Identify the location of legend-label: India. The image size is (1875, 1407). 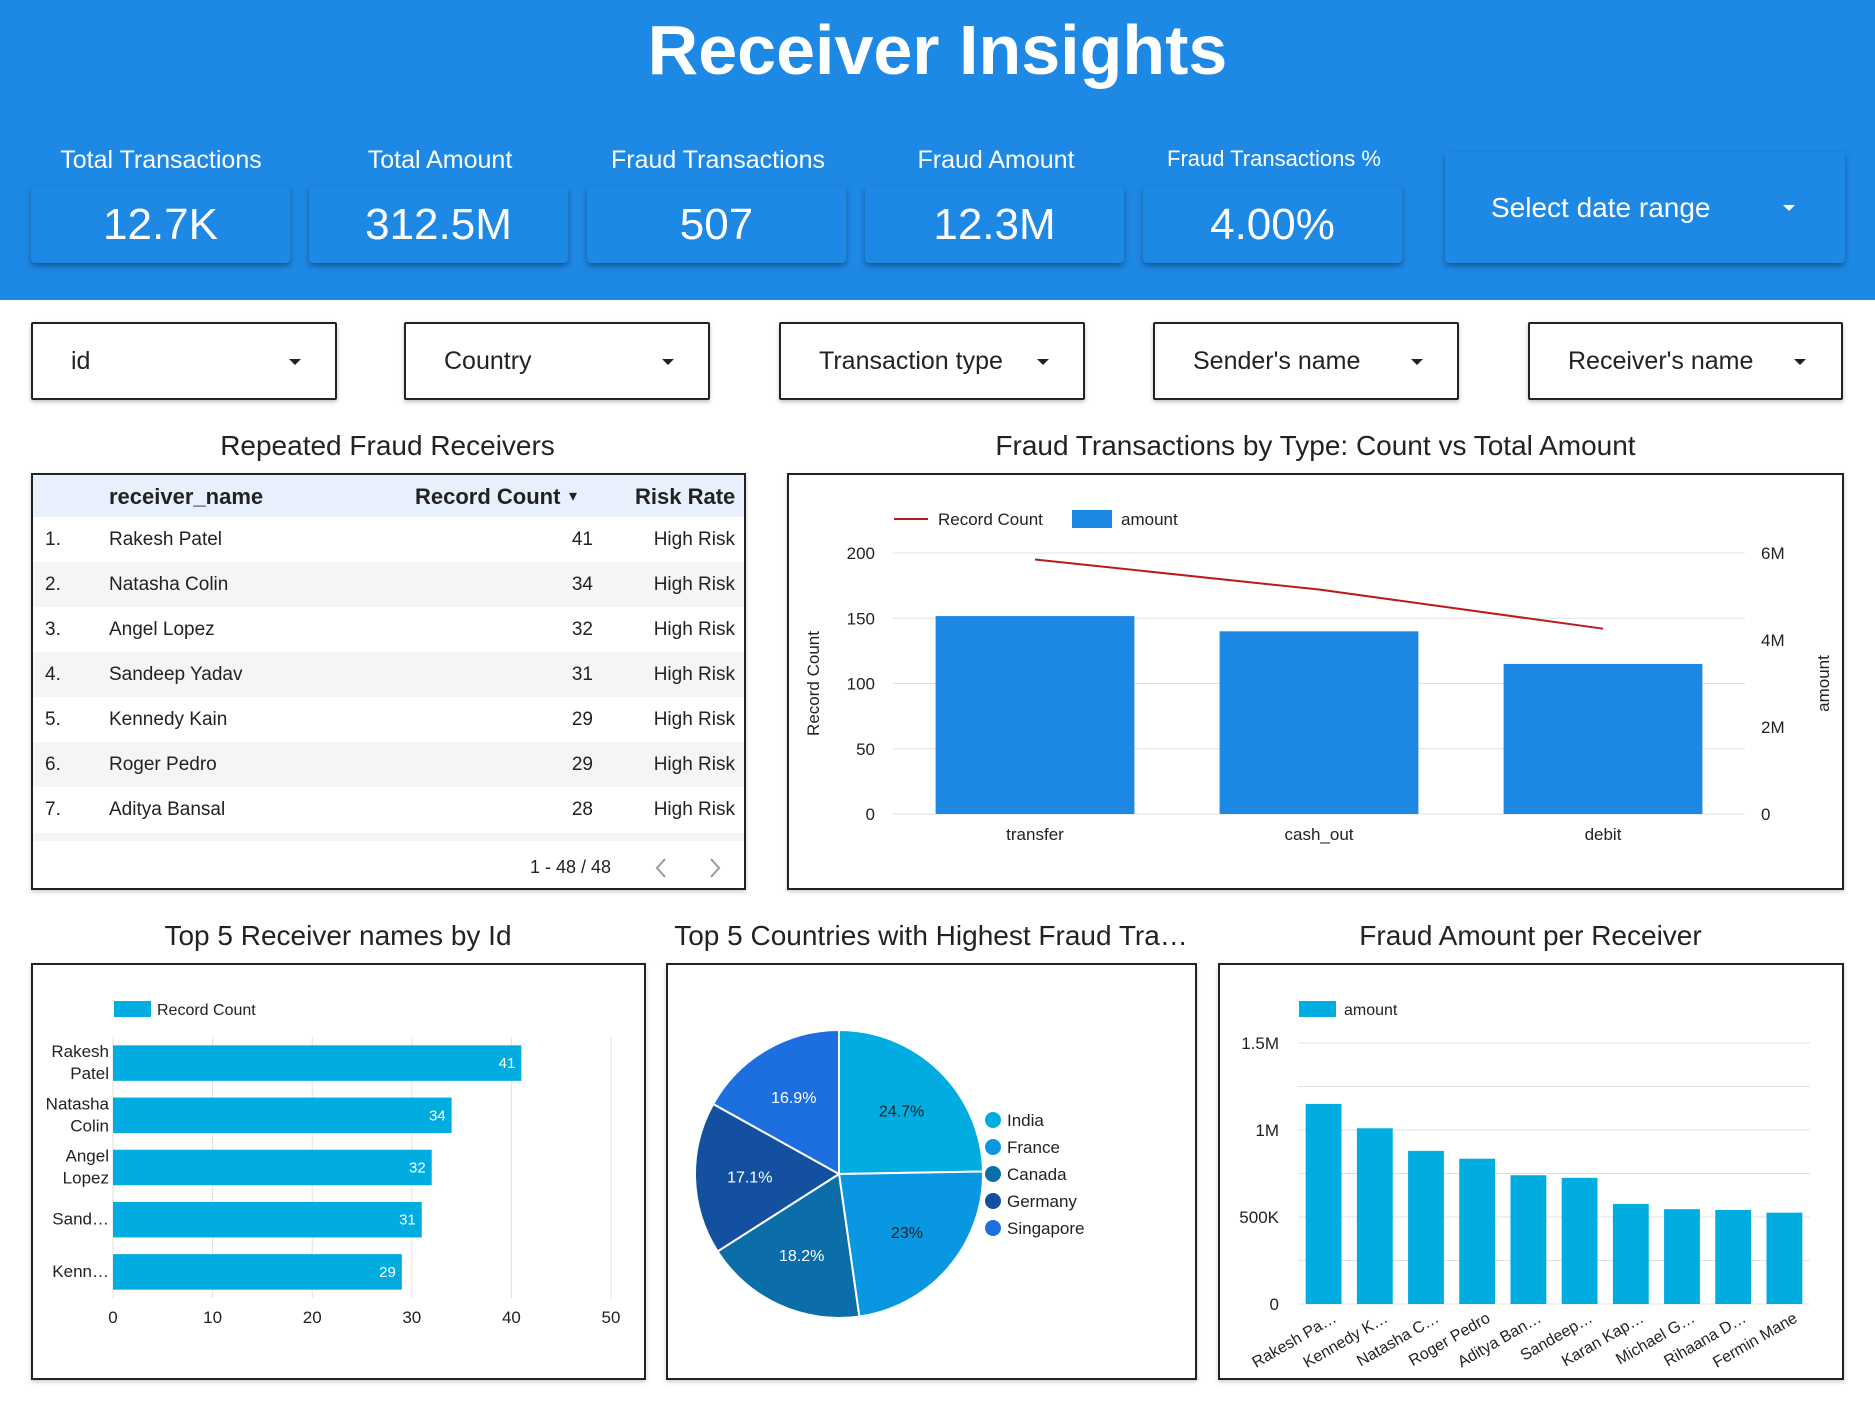
(1025, 1120).